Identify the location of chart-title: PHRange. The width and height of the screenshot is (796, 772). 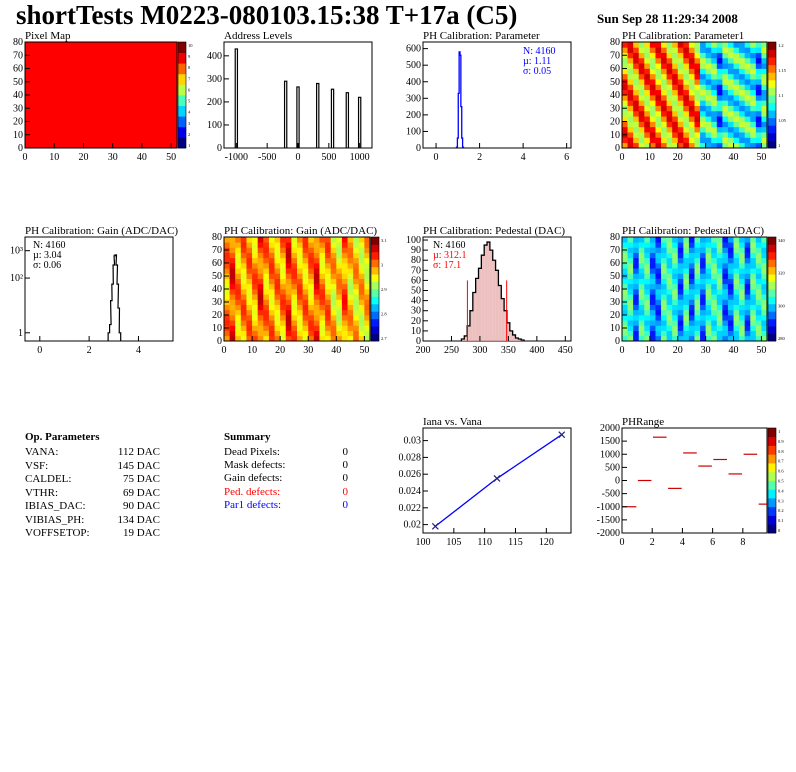
(643, 422).